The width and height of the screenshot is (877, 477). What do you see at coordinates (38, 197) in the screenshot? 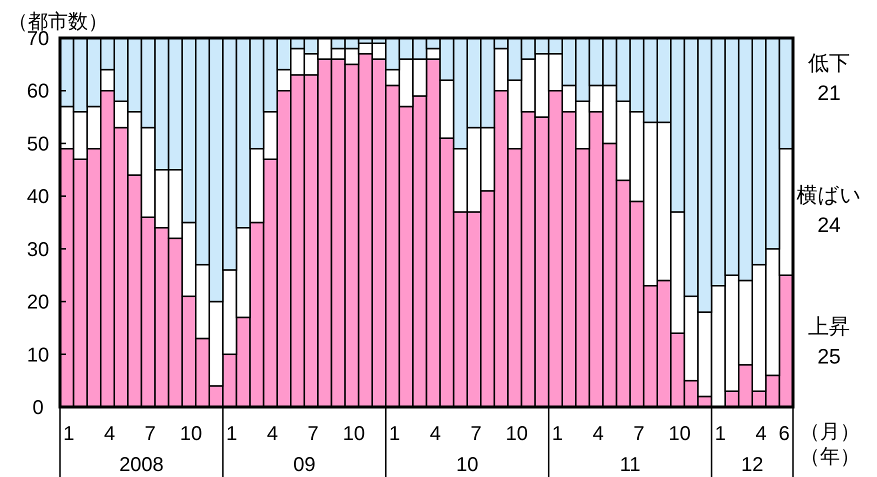
I see `y-tick-label: 40` at bounding box center [38, 197].